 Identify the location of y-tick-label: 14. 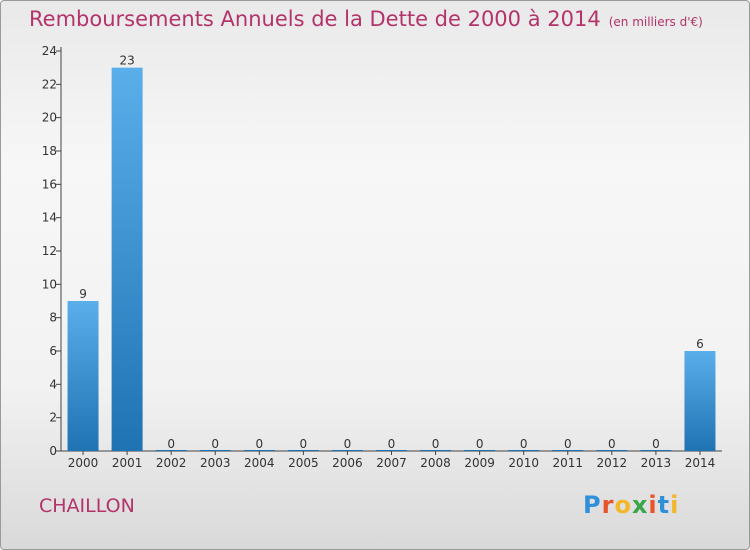
(49, 218).